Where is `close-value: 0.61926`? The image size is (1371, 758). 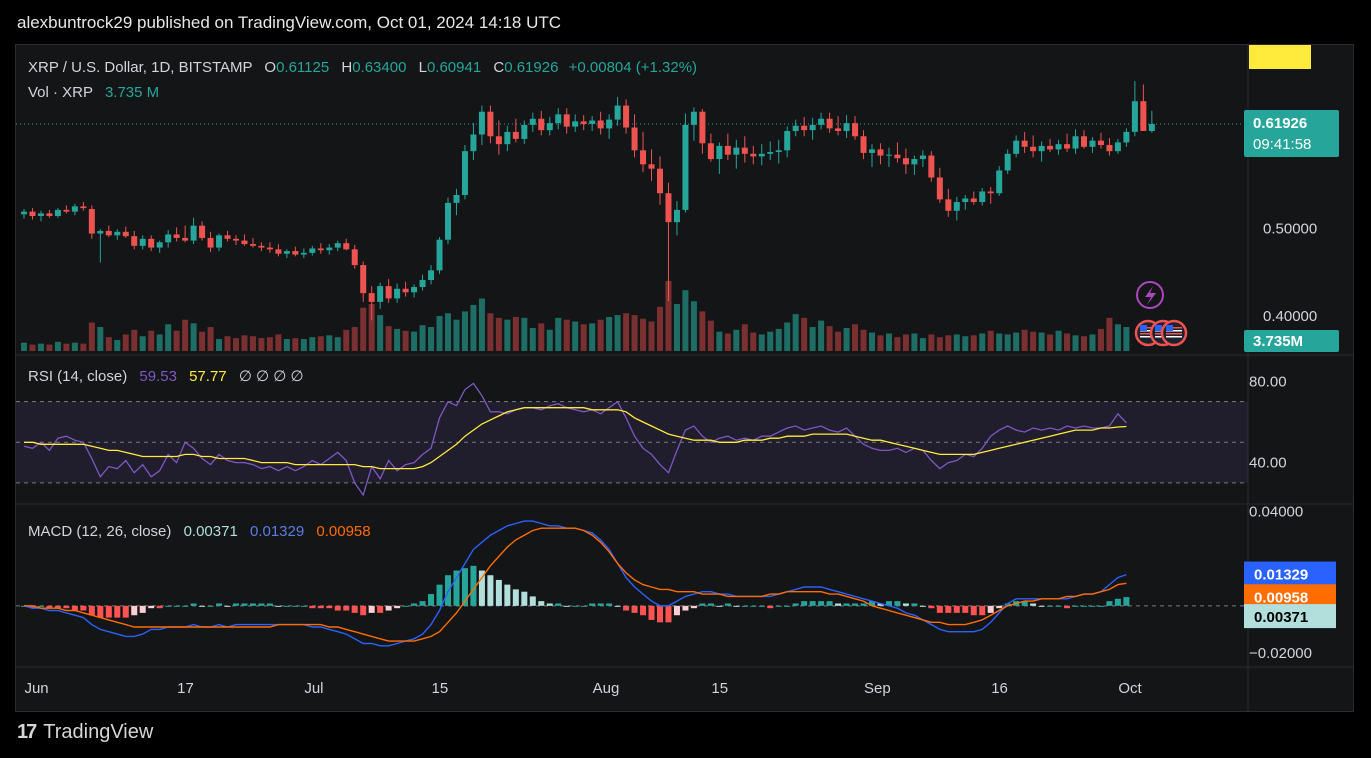 close-value: 0.61926 is located at coordinates (531, 67).